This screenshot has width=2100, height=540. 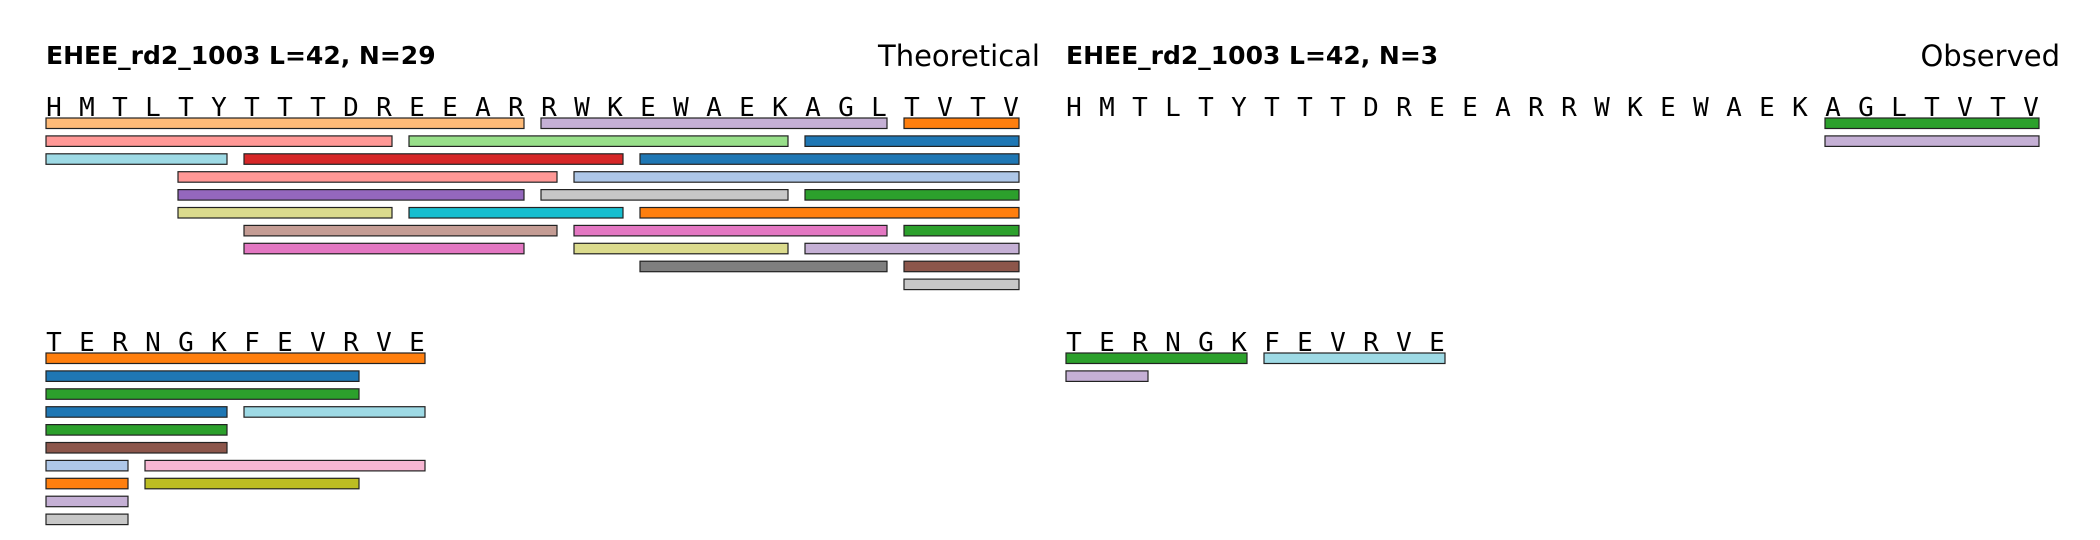 What do you see at coordinates (1272, 343) in the screenshot?
I see `residue-letter: F` at bounding box center [1272, 343].